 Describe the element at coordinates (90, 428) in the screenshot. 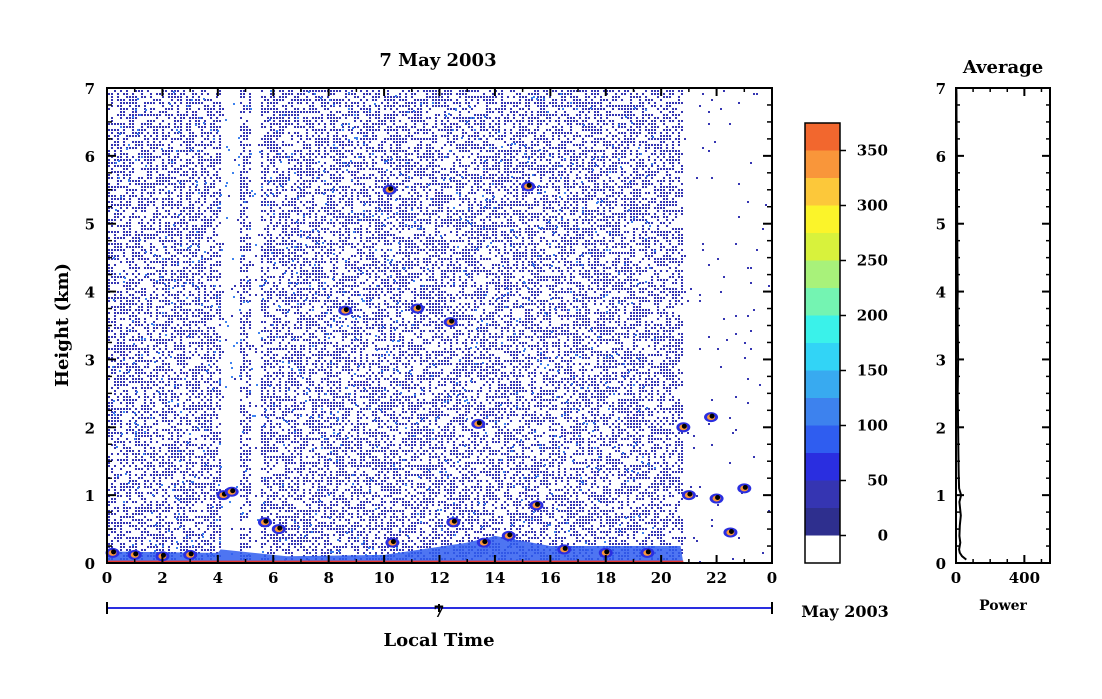

I see `y-tick-label: 2` at that location.